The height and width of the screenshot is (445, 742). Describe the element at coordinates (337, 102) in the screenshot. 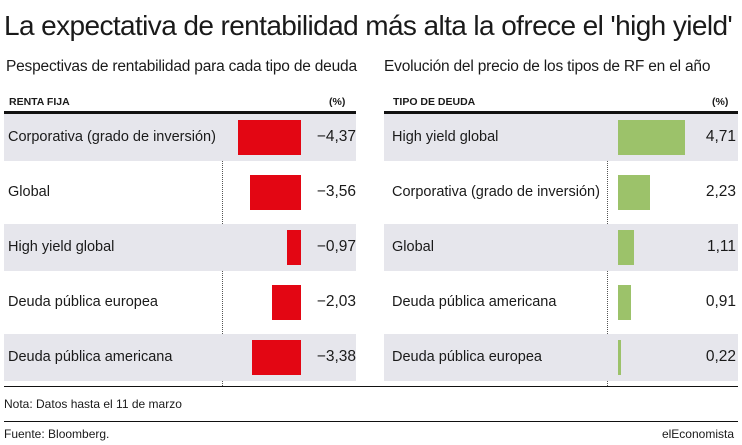

I see `left-unit-header: (%)` at that location.